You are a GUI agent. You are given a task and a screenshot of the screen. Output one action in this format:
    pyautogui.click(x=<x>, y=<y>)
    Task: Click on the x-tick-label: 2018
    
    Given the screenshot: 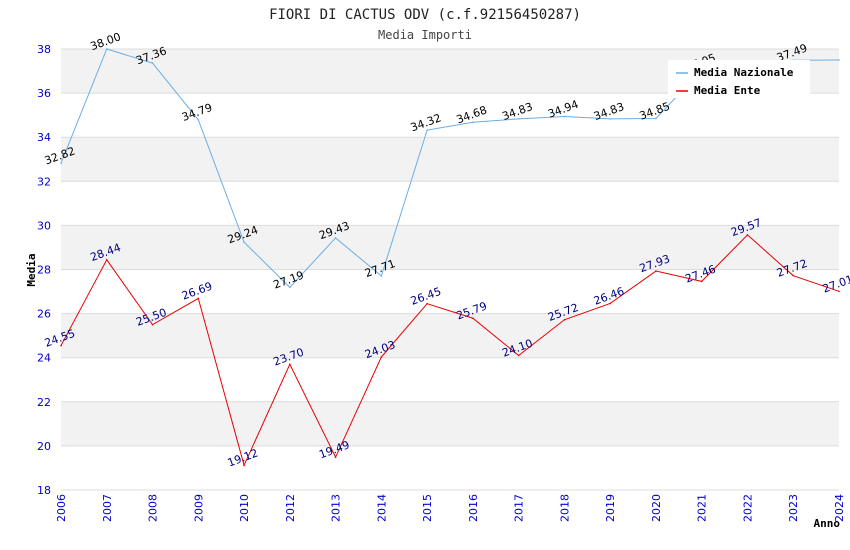 What is the action you would take?
    pyautogui.click(x=564, y=508)
    